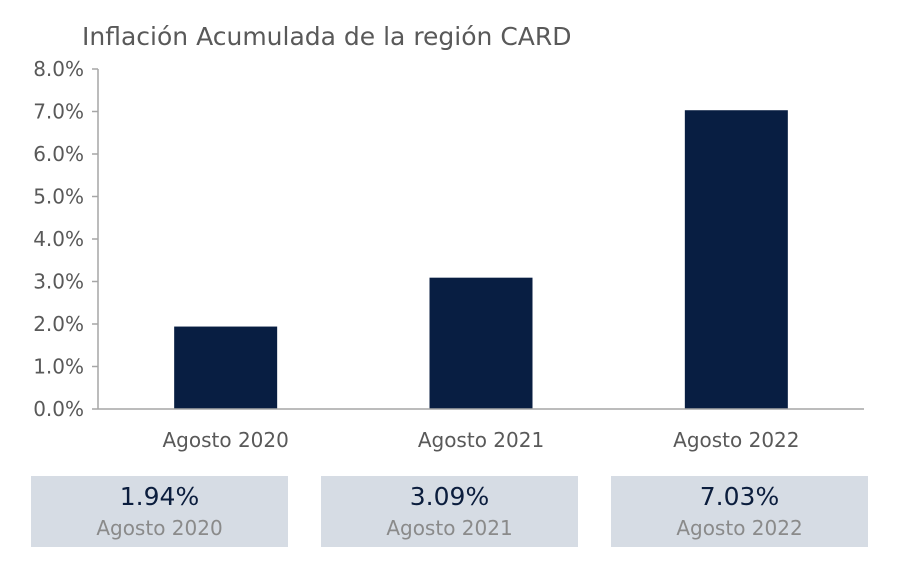  What do you see at coordinates (58, 197) in the screenshot?
I see `y-tick-label: 5.0%` at bounding box center [58, 197].